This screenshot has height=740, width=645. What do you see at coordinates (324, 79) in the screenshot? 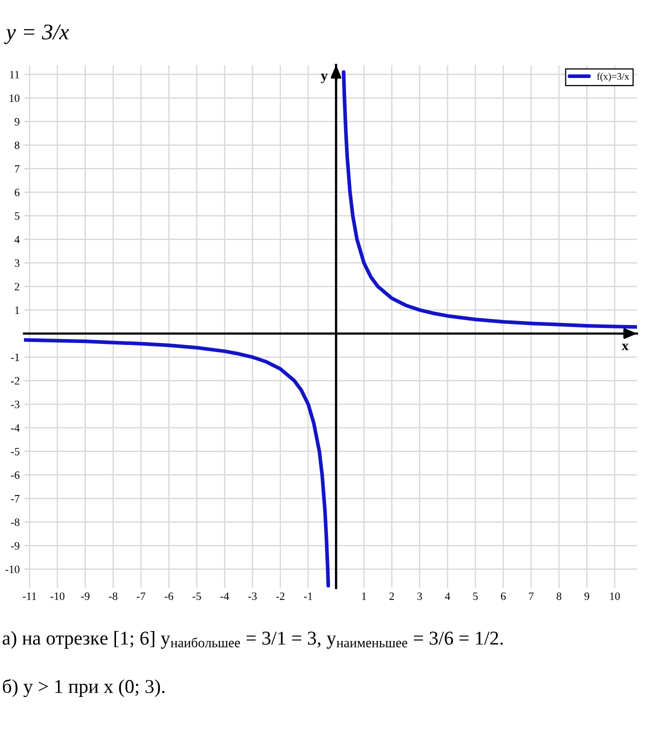
I see `y-axis-title: y` at bounding box center [324, 79].